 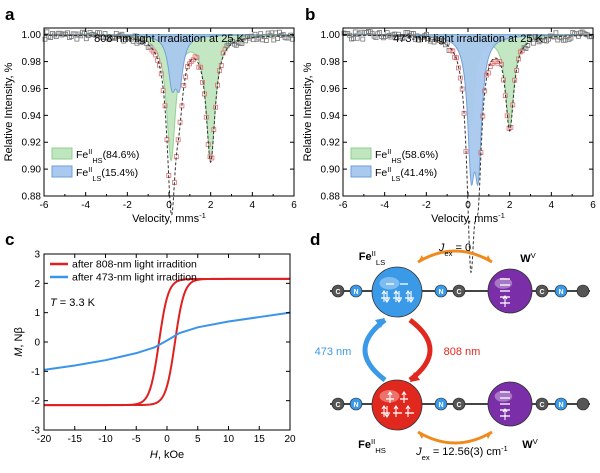 I want to click on fe-hs-label: FeIIHS, so click(x=372, y=446).